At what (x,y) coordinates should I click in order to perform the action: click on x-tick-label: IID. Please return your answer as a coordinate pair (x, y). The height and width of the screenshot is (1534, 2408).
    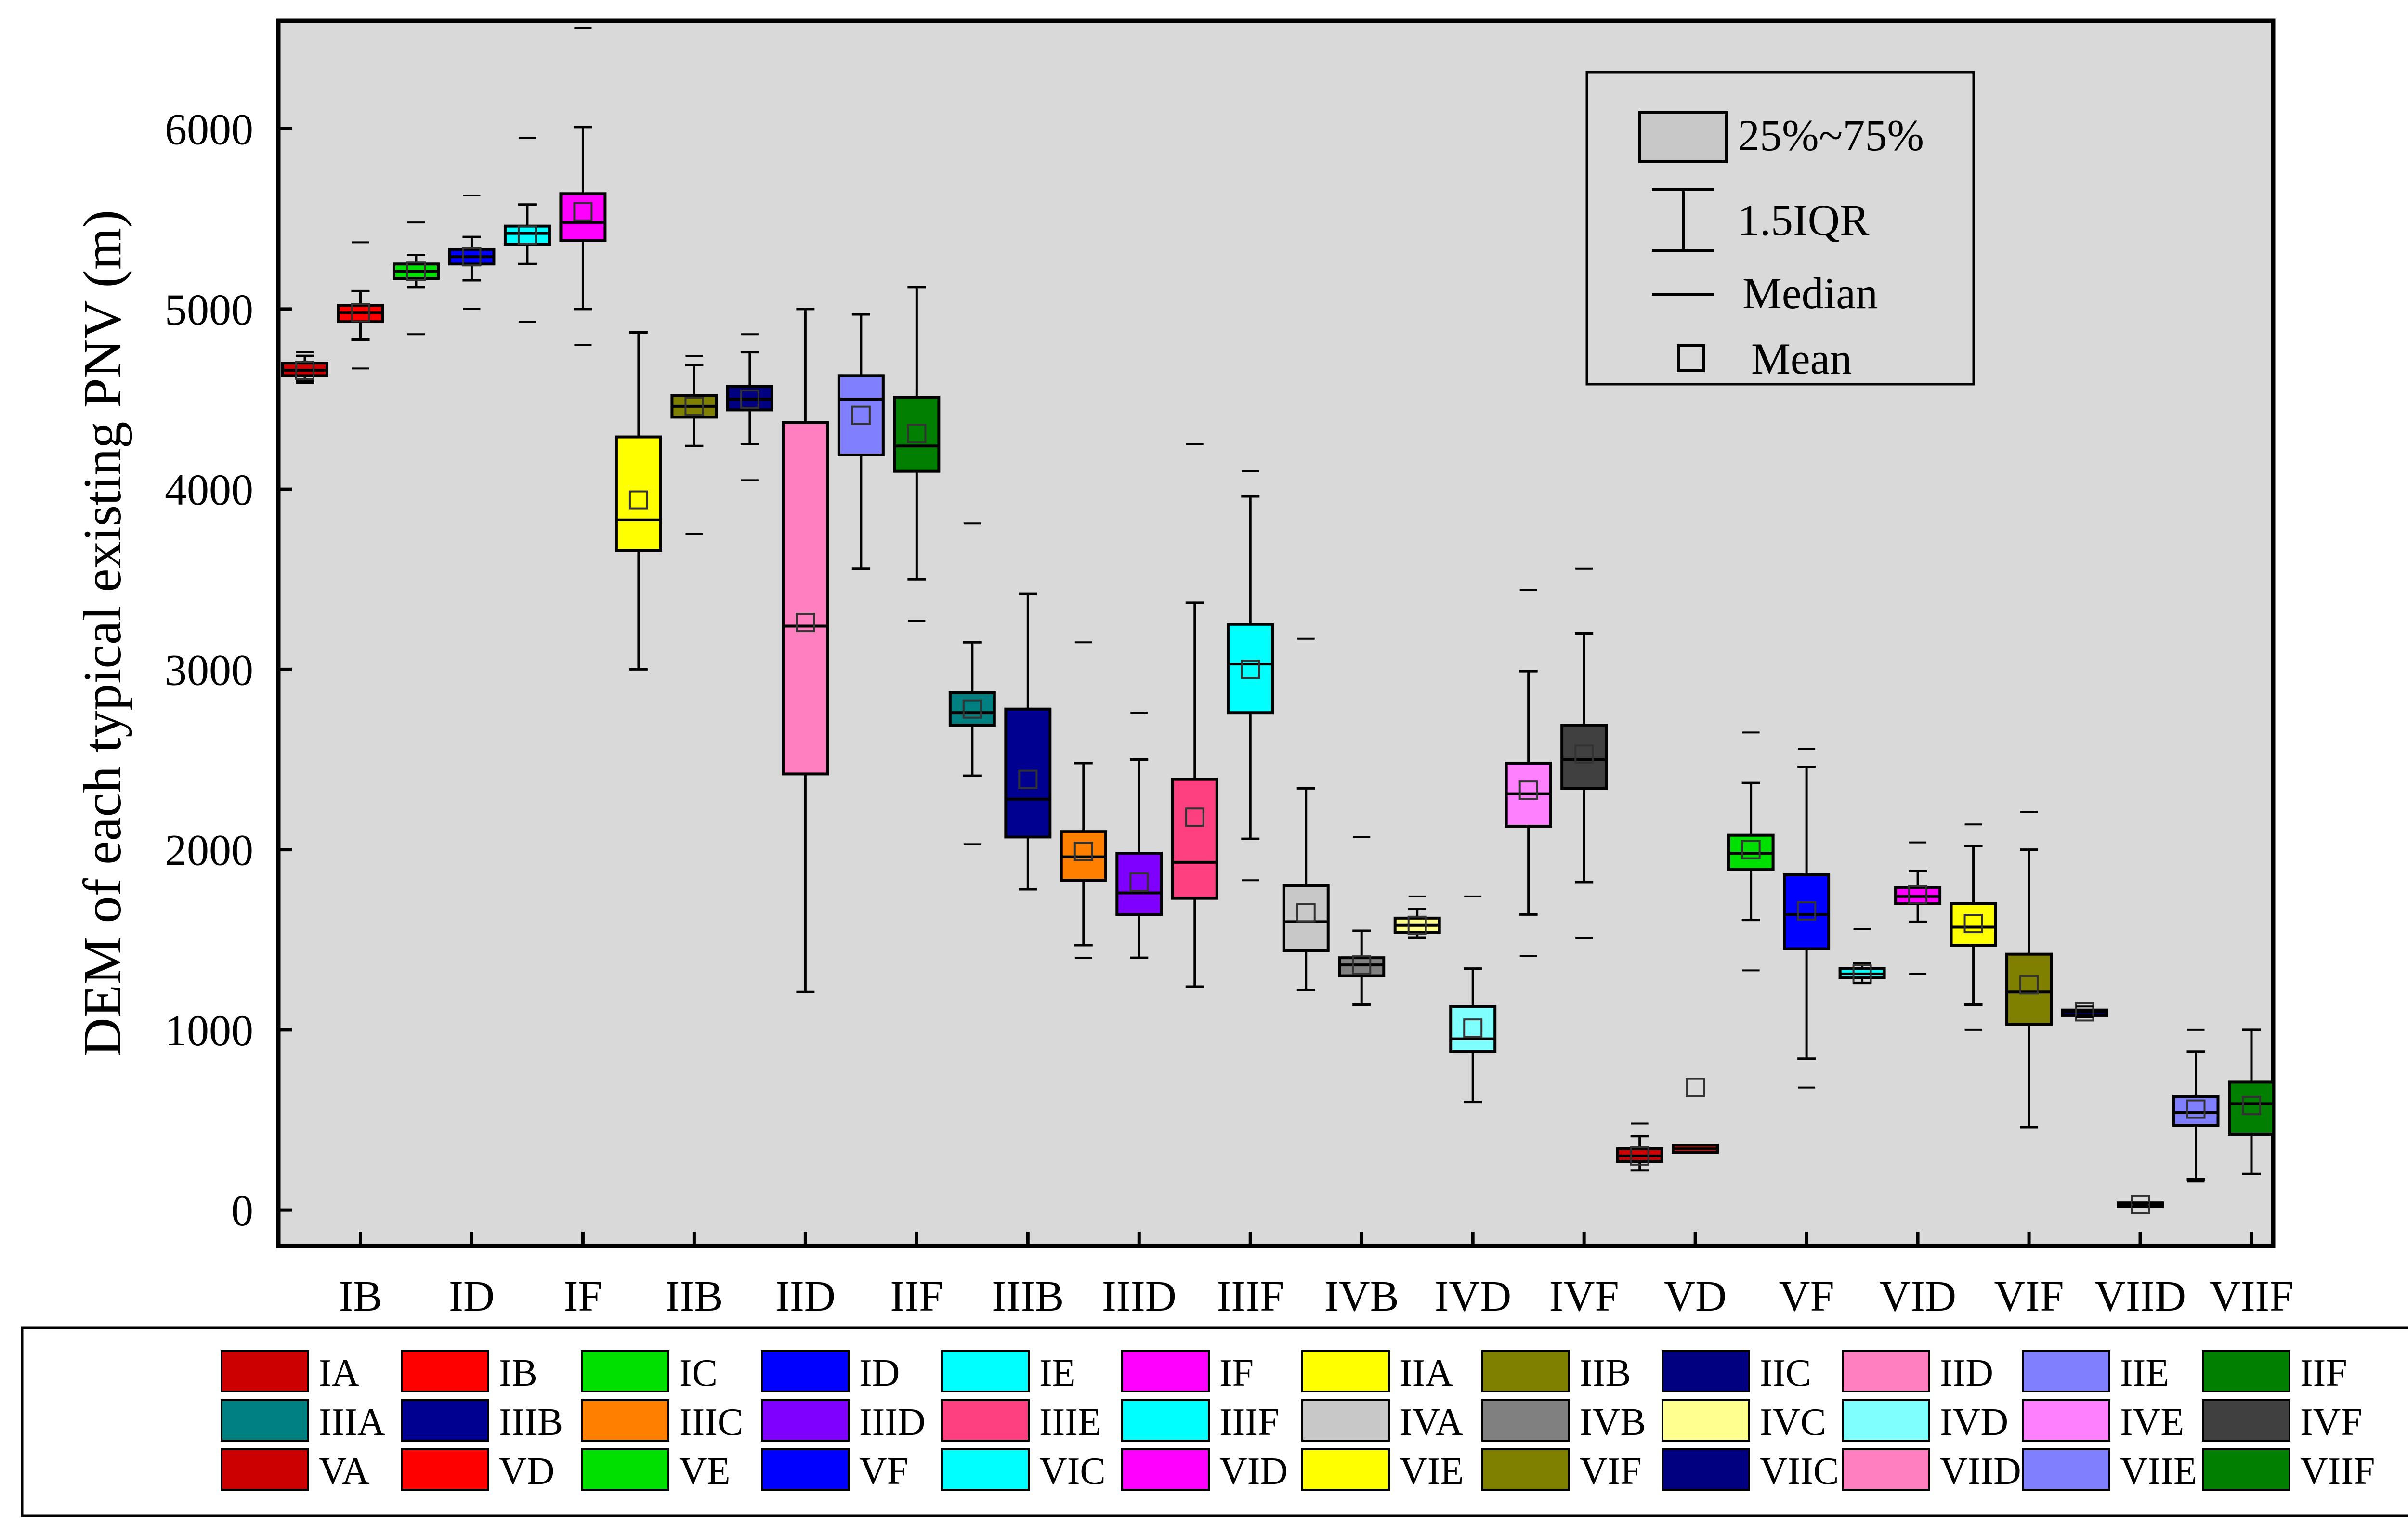
    Looking at the image, I should click on (805, 1296).